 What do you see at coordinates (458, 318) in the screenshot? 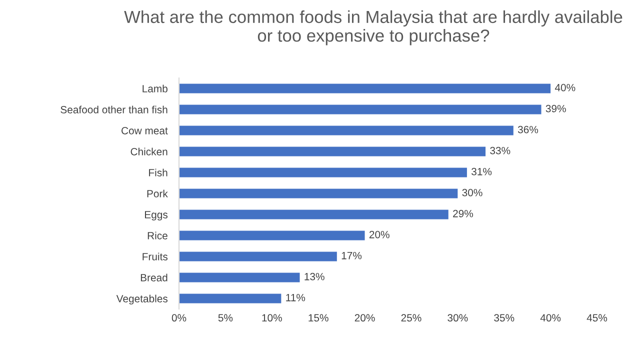
I see `x-tick-label: 30%` at bounding box center [458, 318].